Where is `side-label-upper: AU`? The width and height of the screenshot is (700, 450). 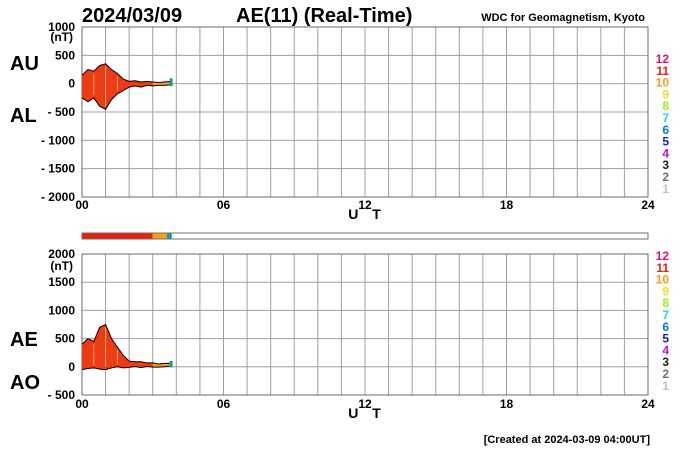 side-label-upper: AU is located at coordinates (24, 64).